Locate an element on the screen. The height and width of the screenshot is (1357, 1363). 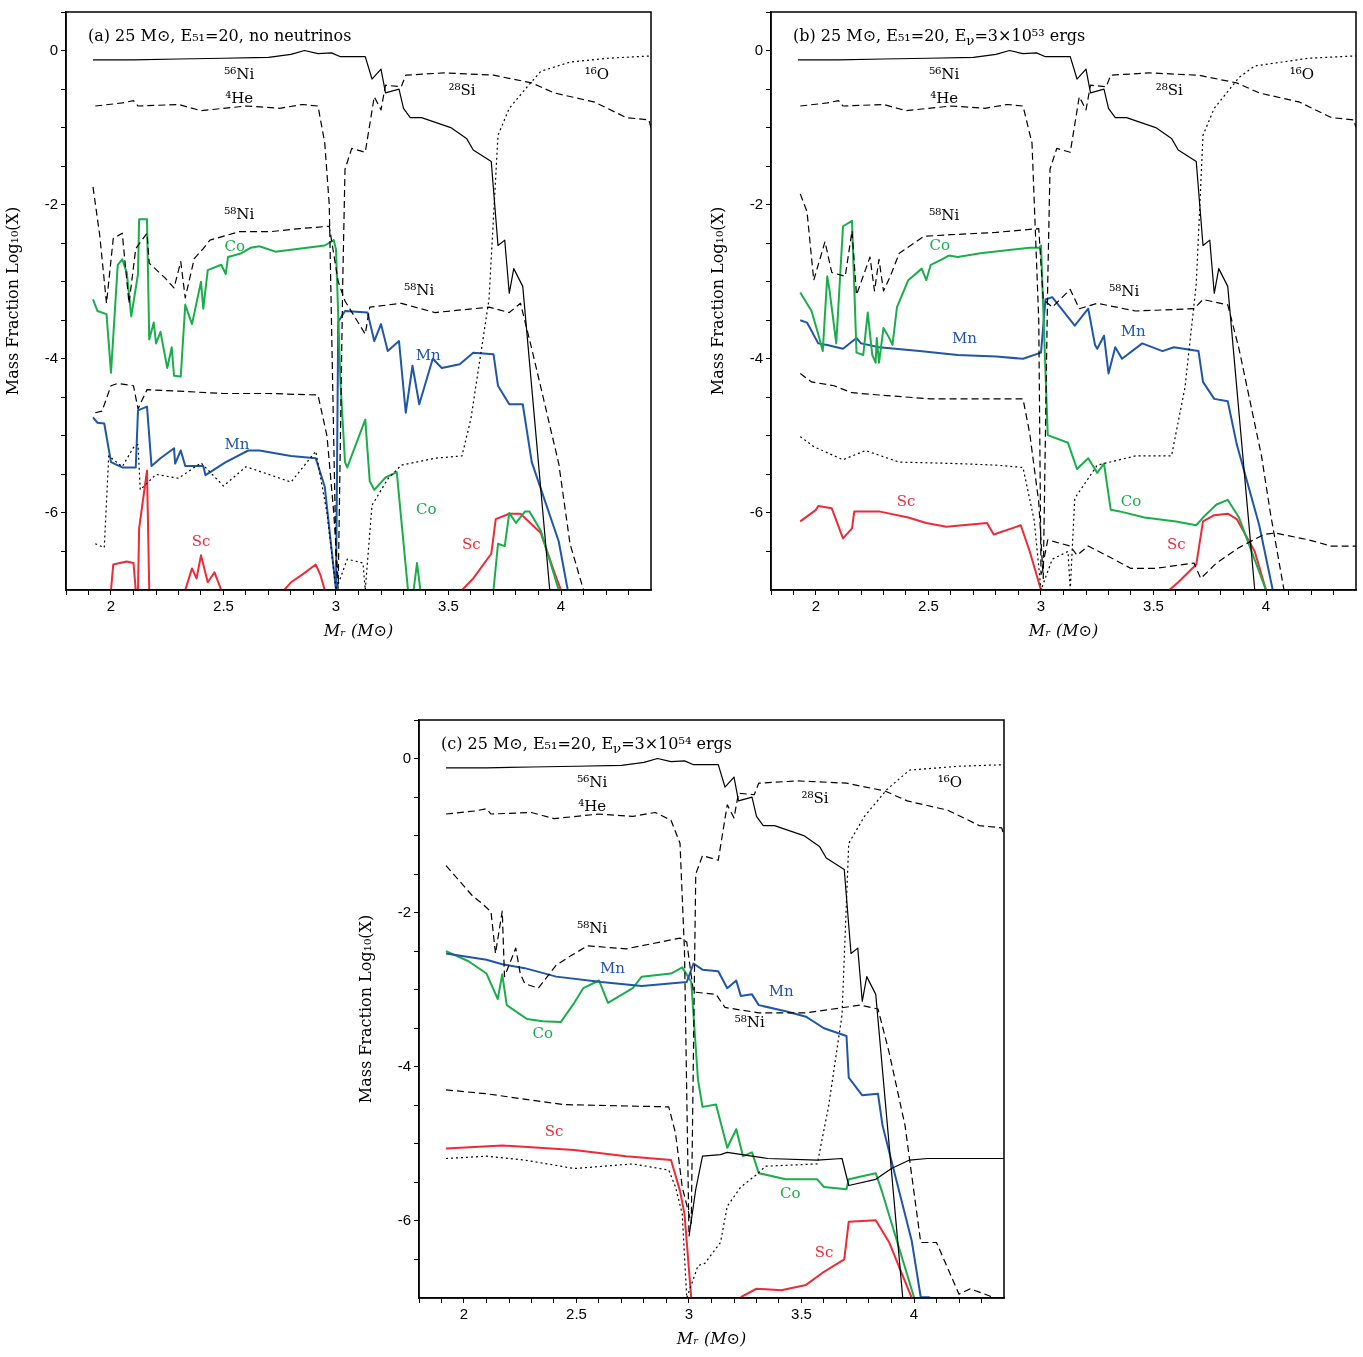
text: (c) 25 M⊙, E₅₁=20, E$_{ν}$=3×10⁵⁴ ergs is located at coordinates (587, 745).